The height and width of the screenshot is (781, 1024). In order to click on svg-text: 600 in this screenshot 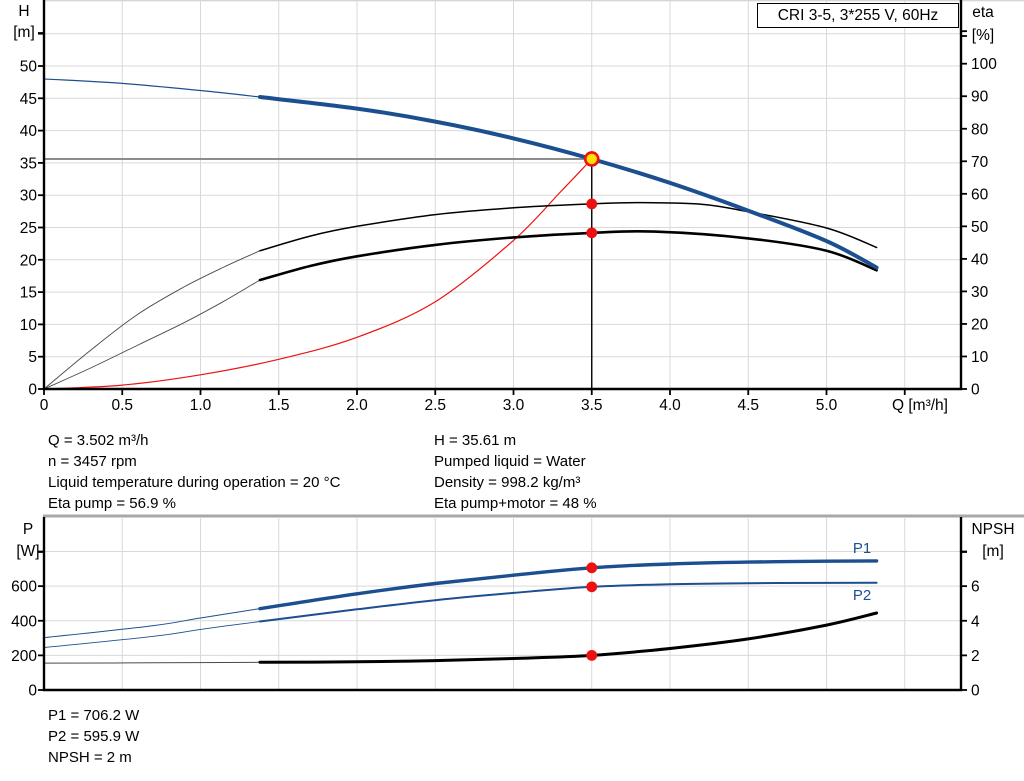, I will do `click(24, 587)`.